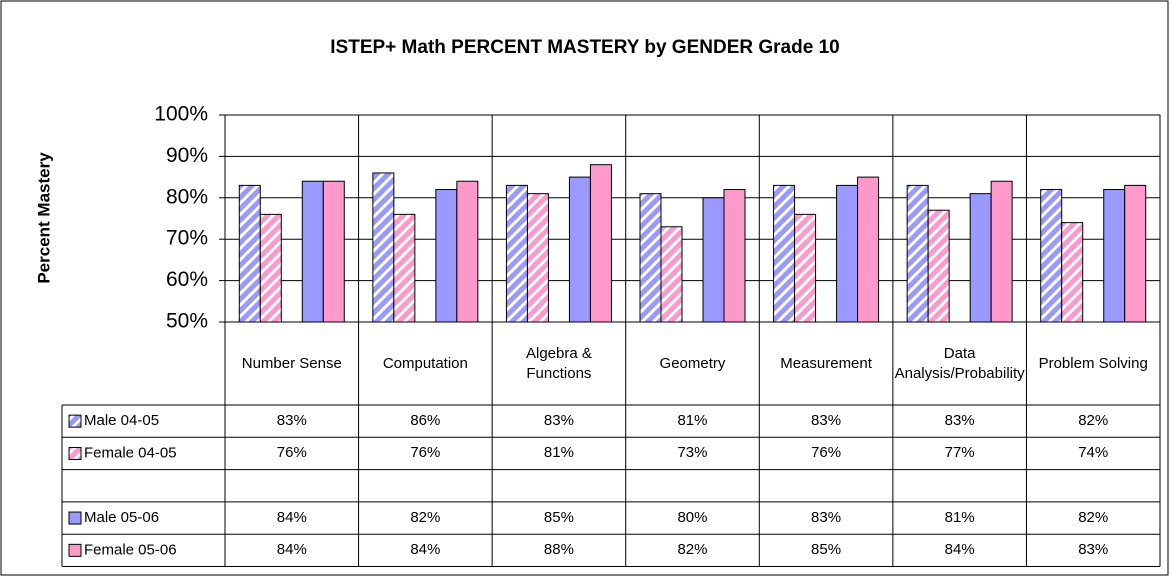  What do you see at coordinates (130, 452) in the screenshot?
I see `legend-label: Female 04-05` at bounding box center [130, 452].